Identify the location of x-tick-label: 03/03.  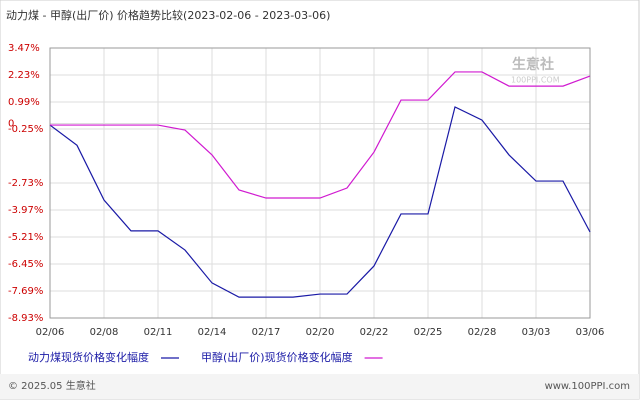
(536, 332).